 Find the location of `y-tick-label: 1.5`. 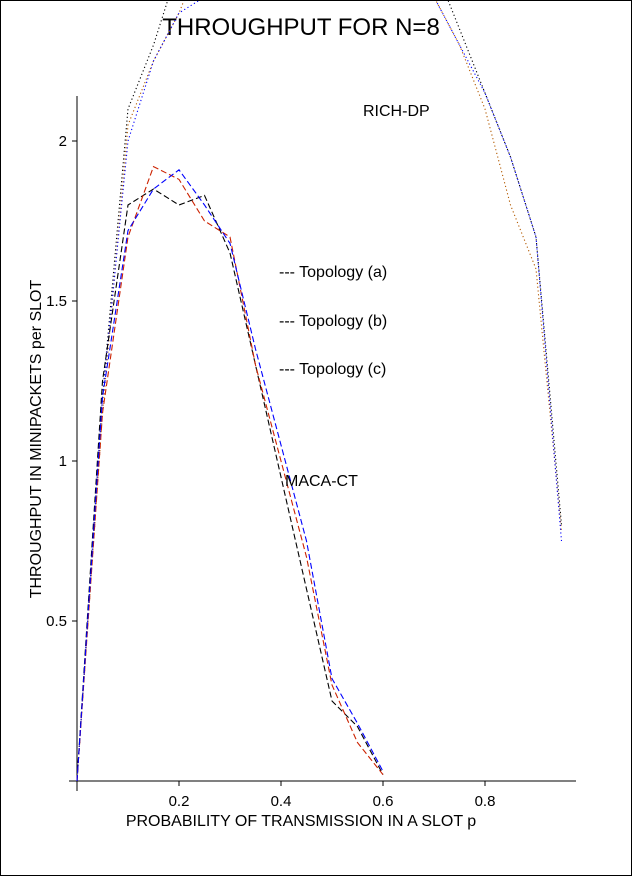

y-tick-label: 1.5 is located at coordinates (56, 301).